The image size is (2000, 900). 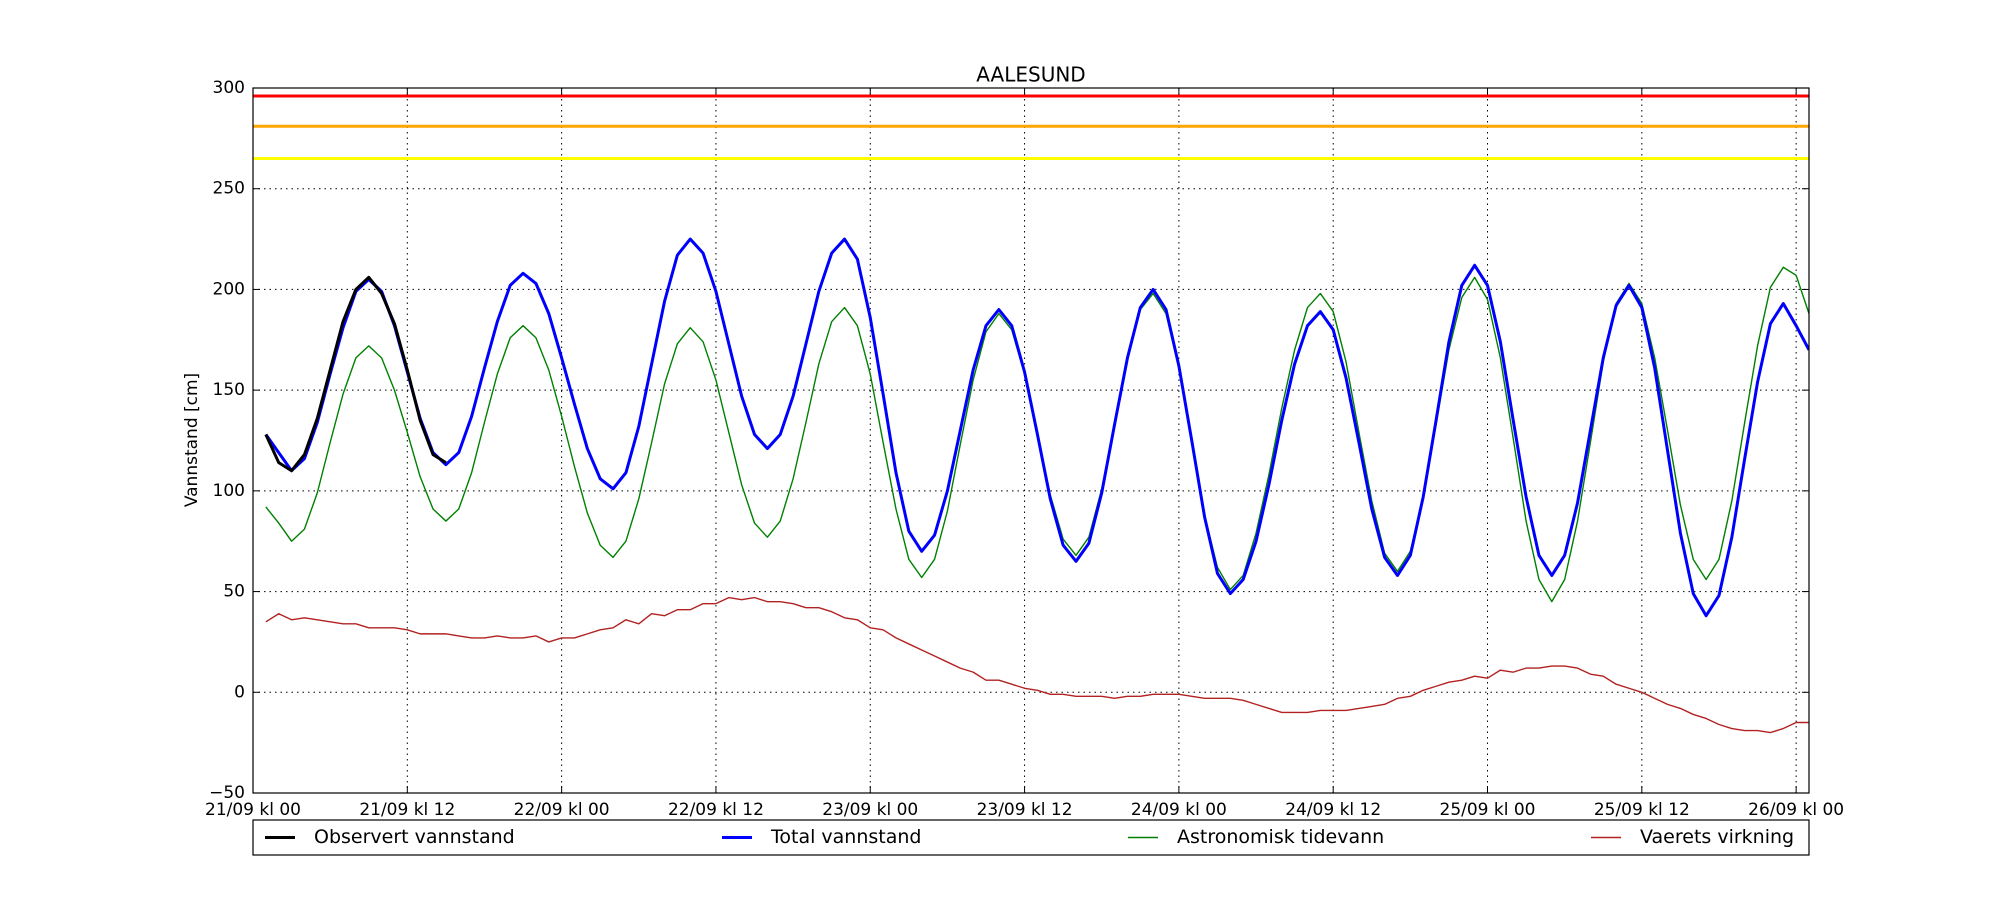 I want to click on legend-label: Vaerets virkning, so click(x=1717, y=837).